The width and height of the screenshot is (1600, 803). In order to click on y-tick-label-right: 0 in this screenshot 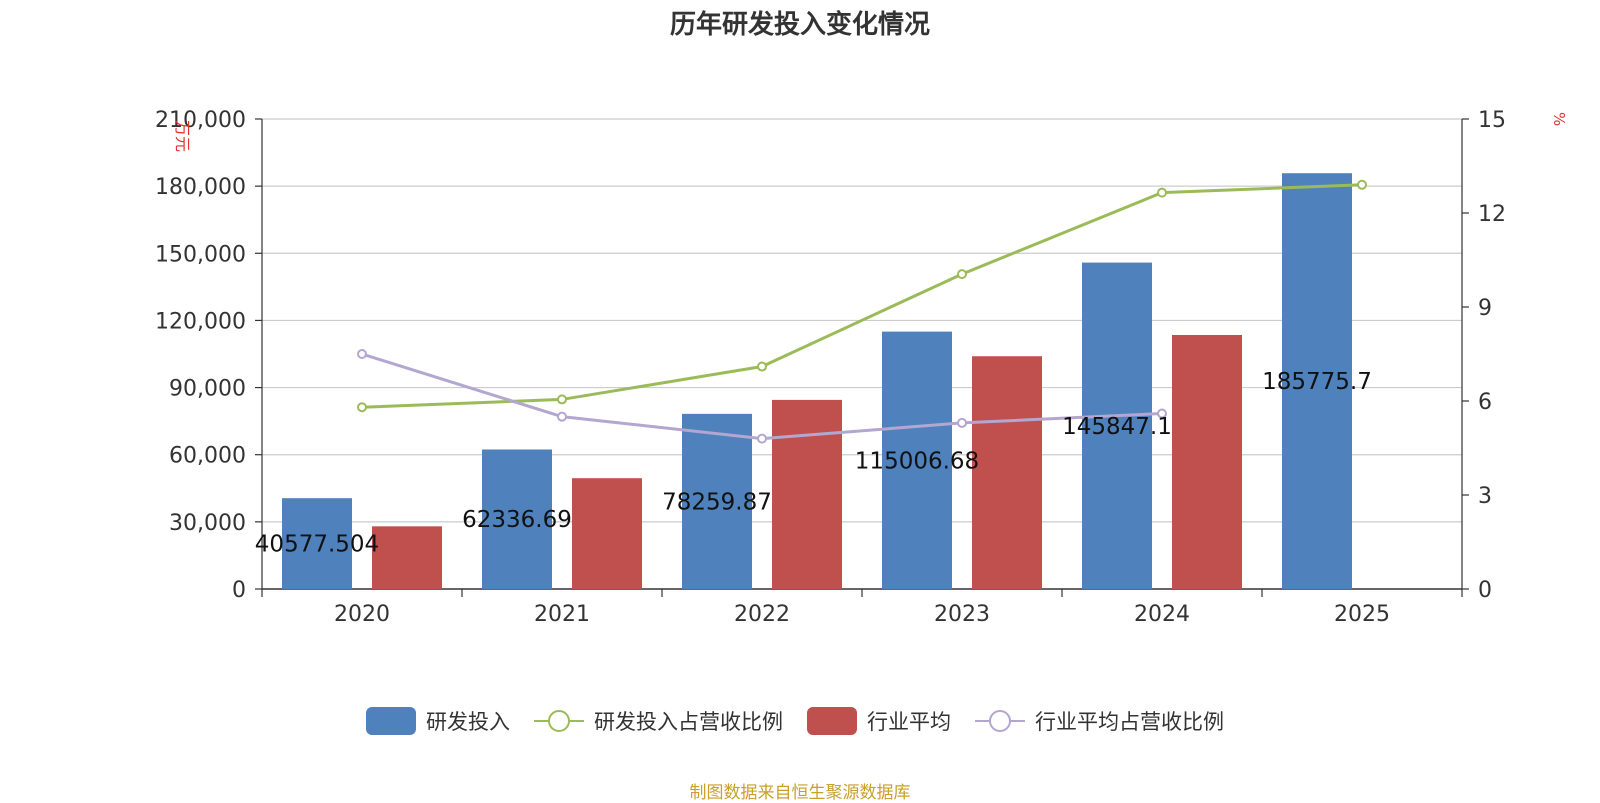, I will do `click(1485, 590)`.